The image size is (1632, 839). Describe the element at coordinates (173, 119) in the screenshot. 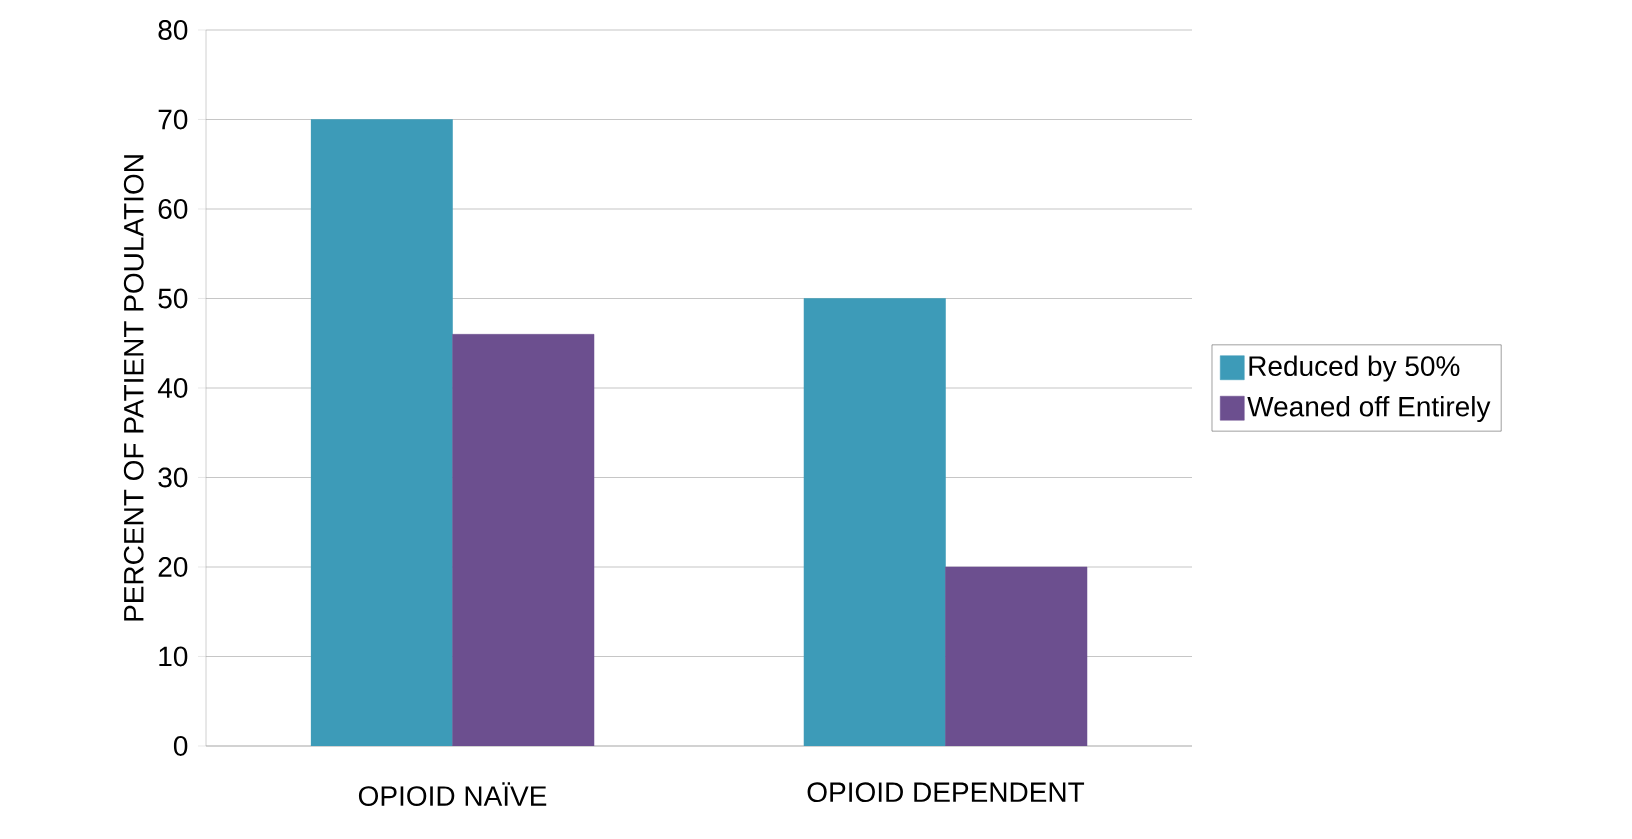

I see `y-tick-label: 70` at that location.